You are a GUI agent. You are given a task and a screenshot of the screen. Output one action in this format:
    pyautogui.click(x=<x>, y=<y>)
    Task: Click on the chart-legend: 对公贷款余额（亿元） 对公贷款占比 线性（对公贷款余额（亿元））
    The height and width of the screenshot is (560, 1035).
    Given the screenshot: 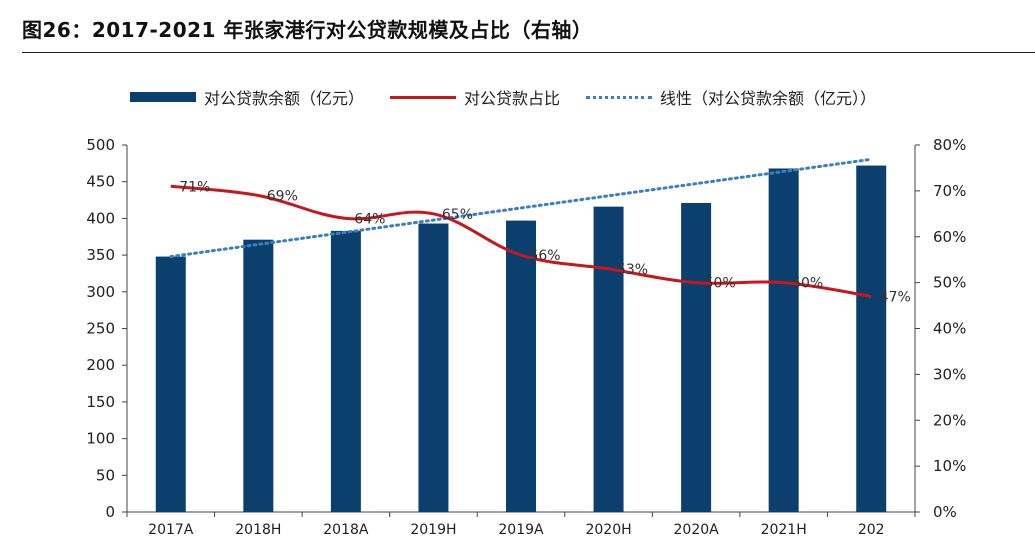 What is the action you would take?
    pyautogui.click(x=516, y=97)
    